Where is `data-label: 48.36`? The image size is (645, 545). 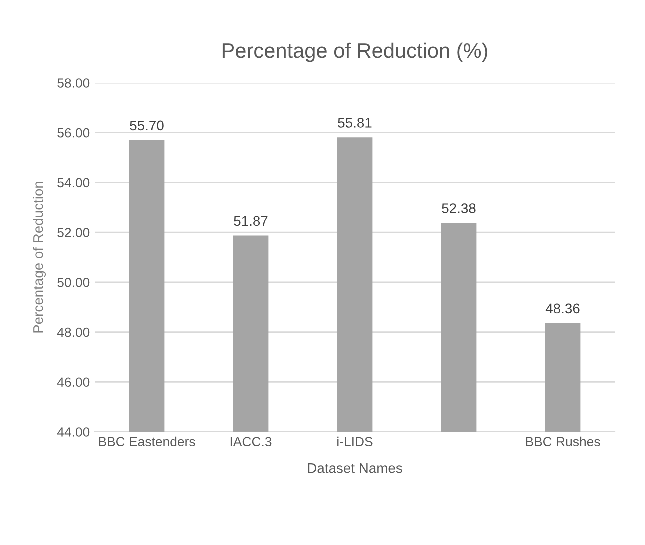 data-label: 48.36 is located at coordinates (563, 309).